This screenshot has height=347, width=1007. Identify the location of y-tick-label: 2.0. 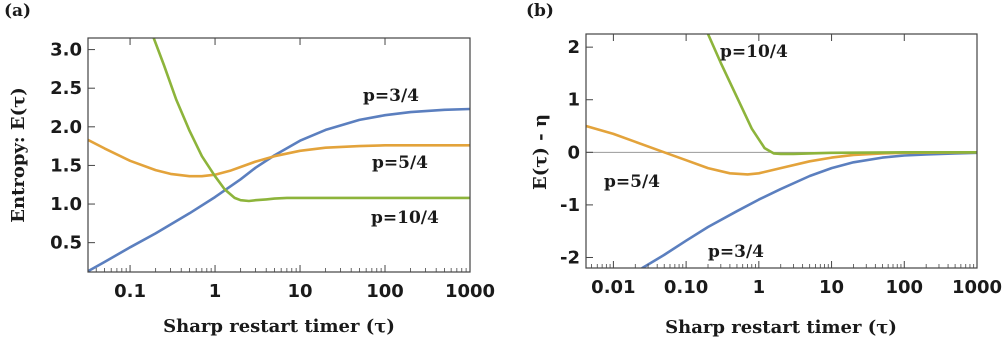
(66, 127).